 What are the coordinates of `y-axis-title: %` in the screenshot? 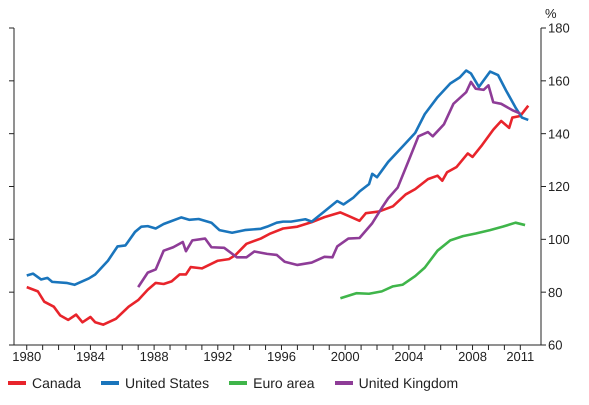 It's located at (551, 13).